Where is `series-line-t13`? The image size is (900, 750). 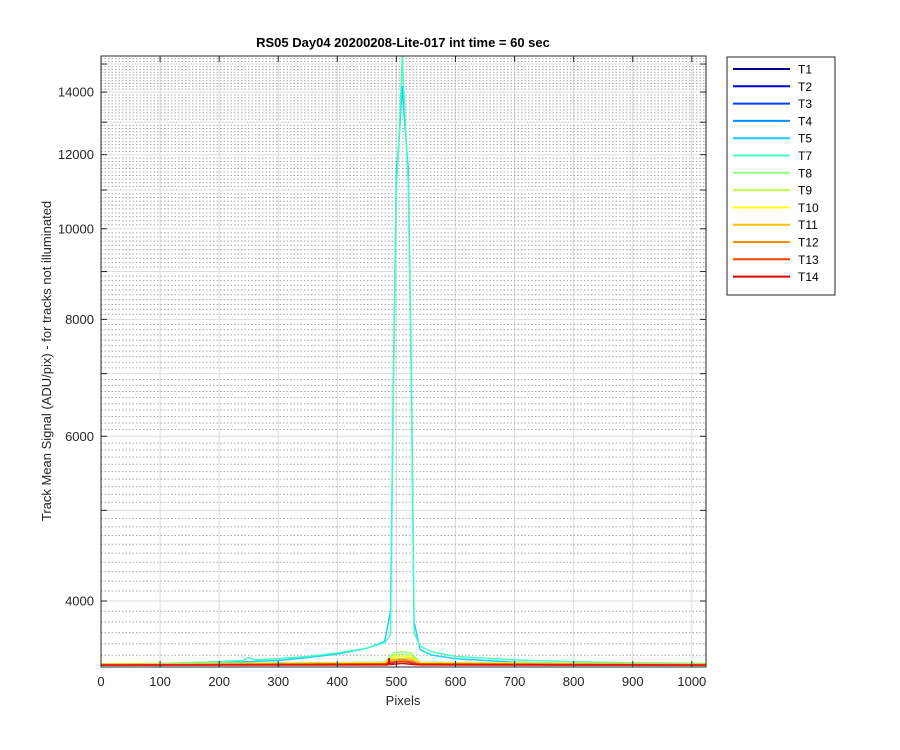 series-line-t13 is located at coordinates (403, 663).